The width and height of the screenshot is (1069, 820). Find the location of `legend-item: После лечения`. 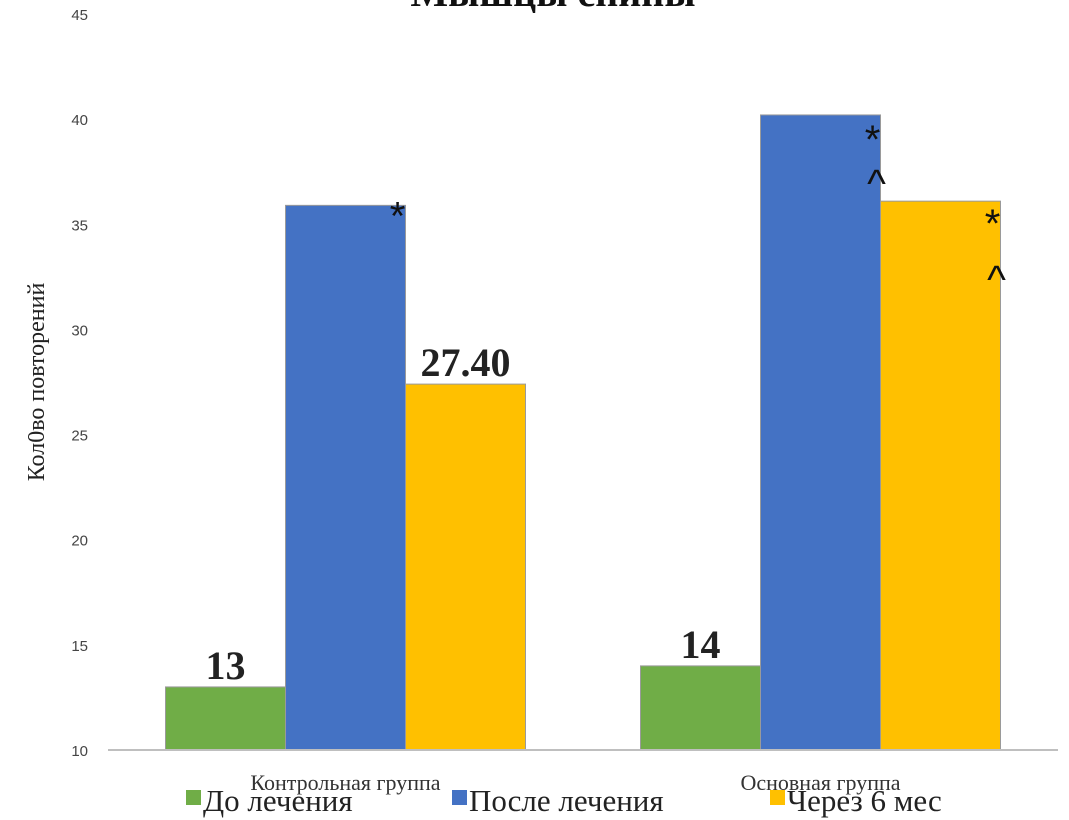

legend-item: После лечения is located at coordinates (558, 800).